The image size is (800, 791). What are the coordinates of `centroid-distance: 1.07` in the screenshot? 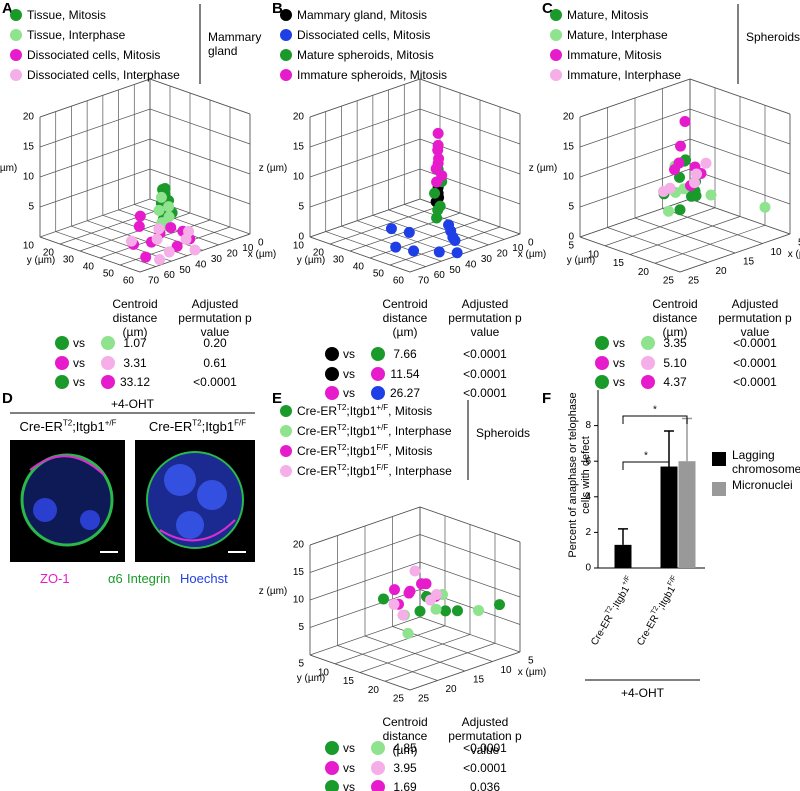 It's located at (135, 343).